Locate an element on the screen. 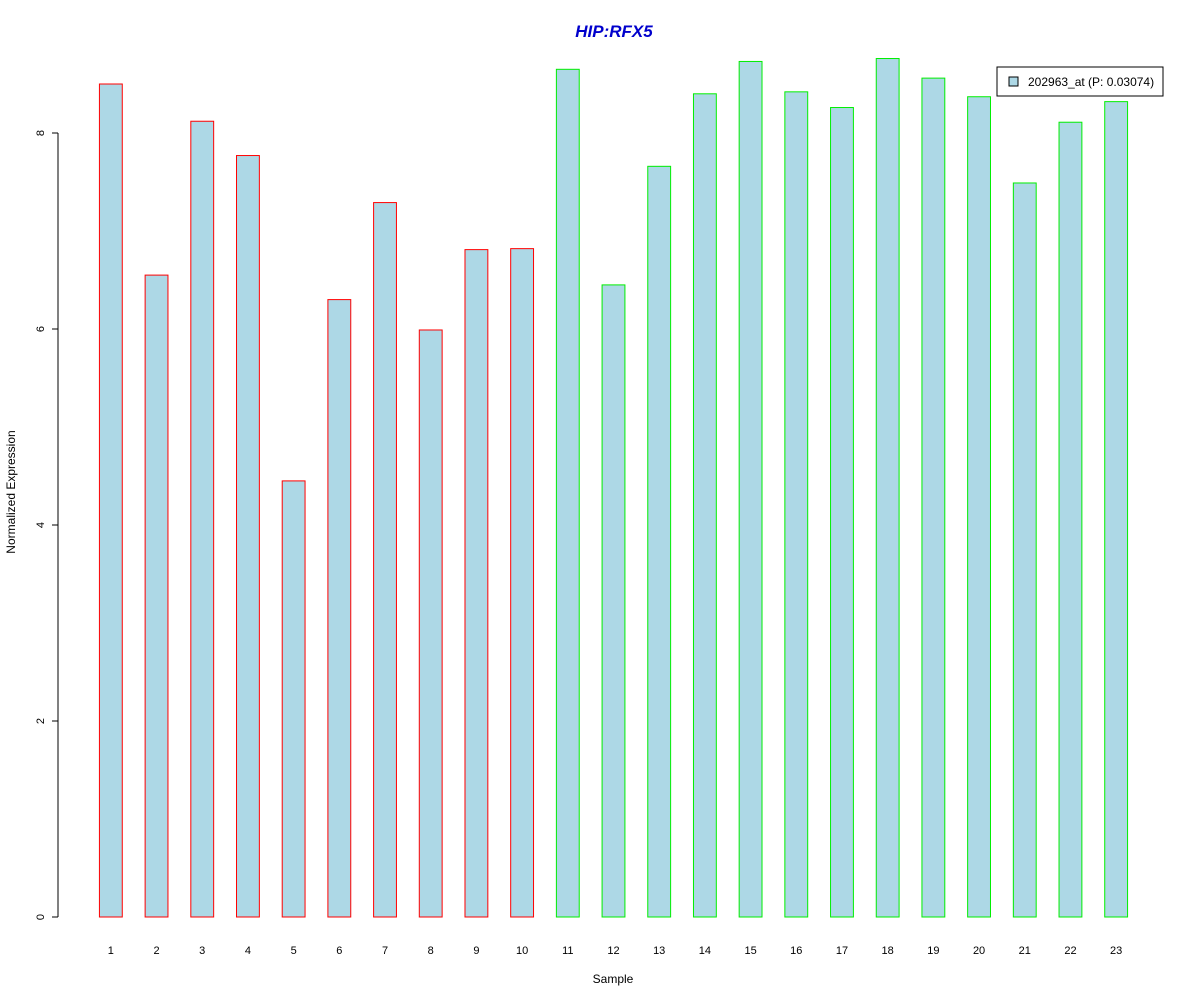 The width and height of the screenshot is (1200, 1000). x-tick-label: 10 is located at coordinates (522, 951).